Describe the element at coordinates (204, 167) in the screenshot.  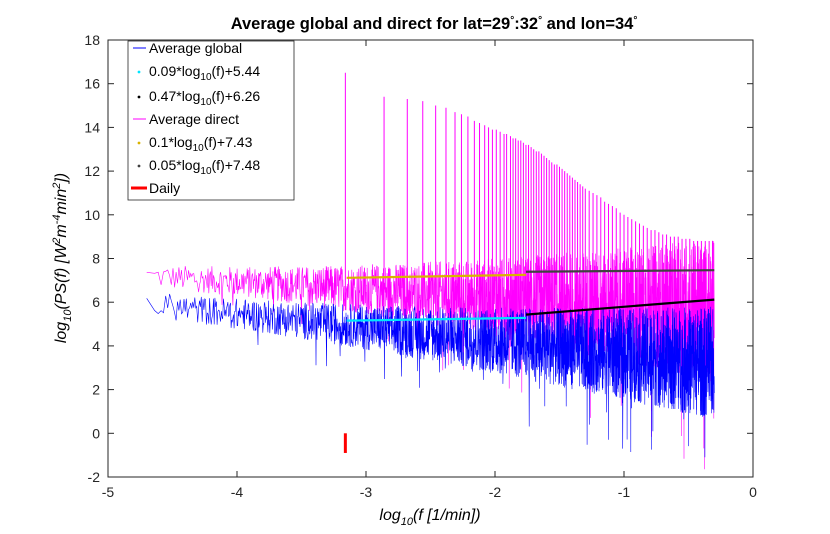
I see `legend-entry: 0.05*log10(f)+7.48` at that location.